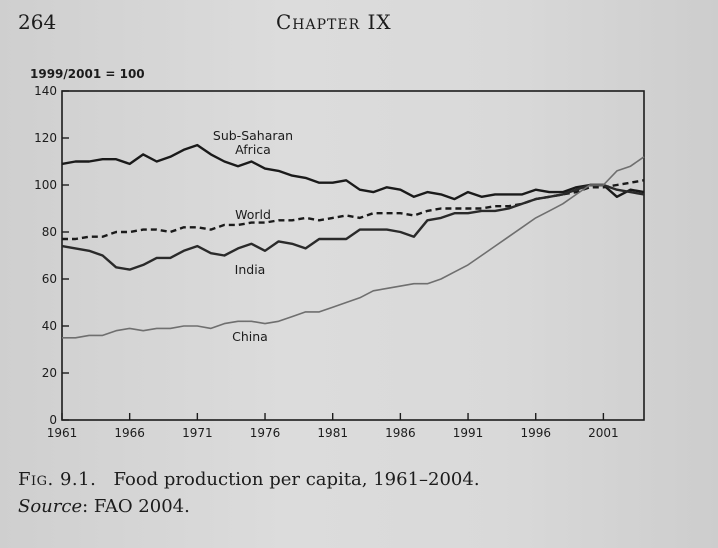  What do you see at coordinates (332, 433) in the screenshot?
I see `x-tick-label: 1981` at bounding box center [332, 433].